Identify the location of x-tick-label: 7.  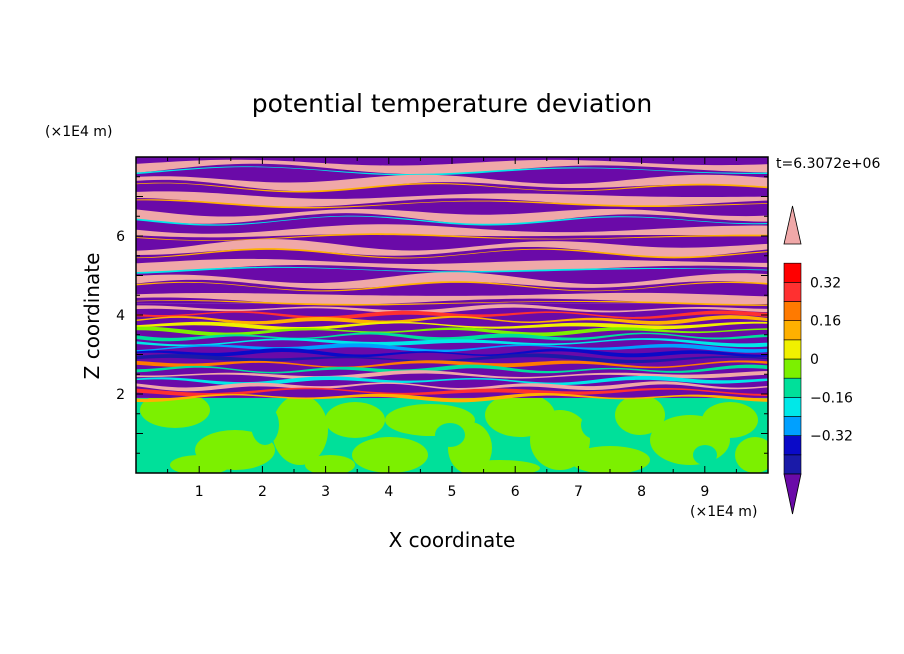
(578, 492).